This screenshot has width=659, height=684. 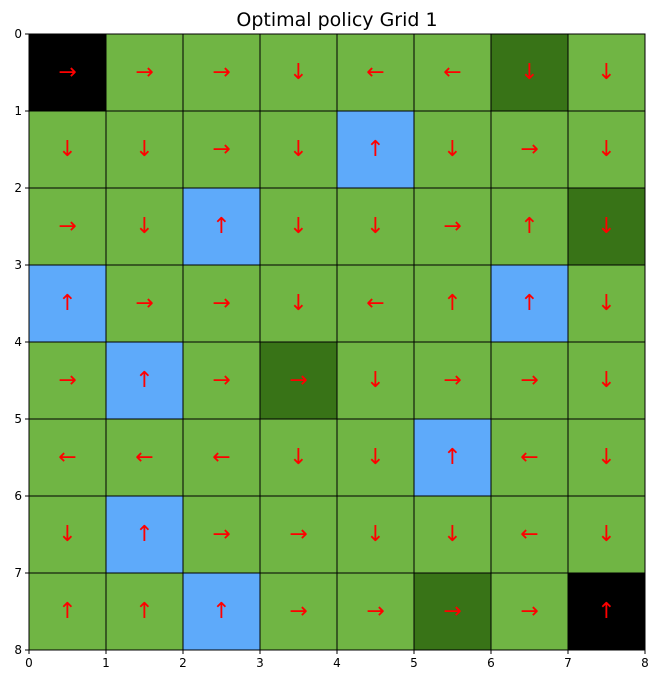 I want to click on policy-arrow-0-1: →, so click(x=144, y=72).